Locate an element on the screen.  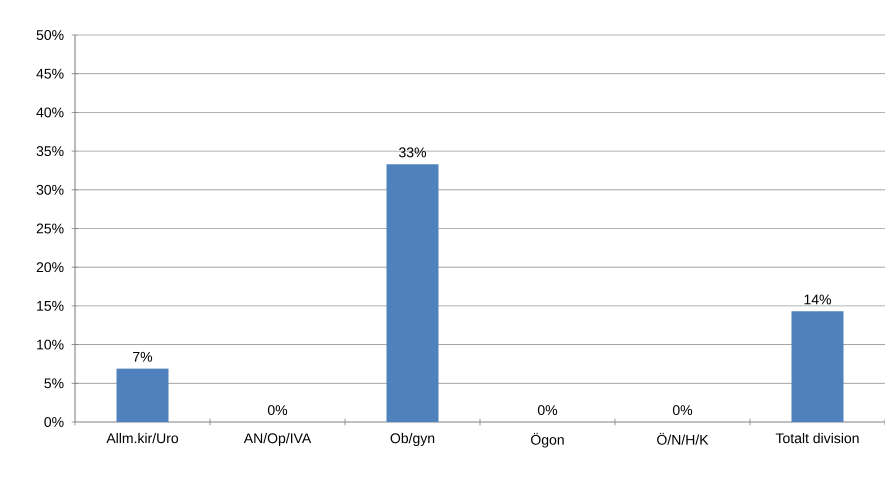
data-label: 14% is located at coordinates (817, 299).